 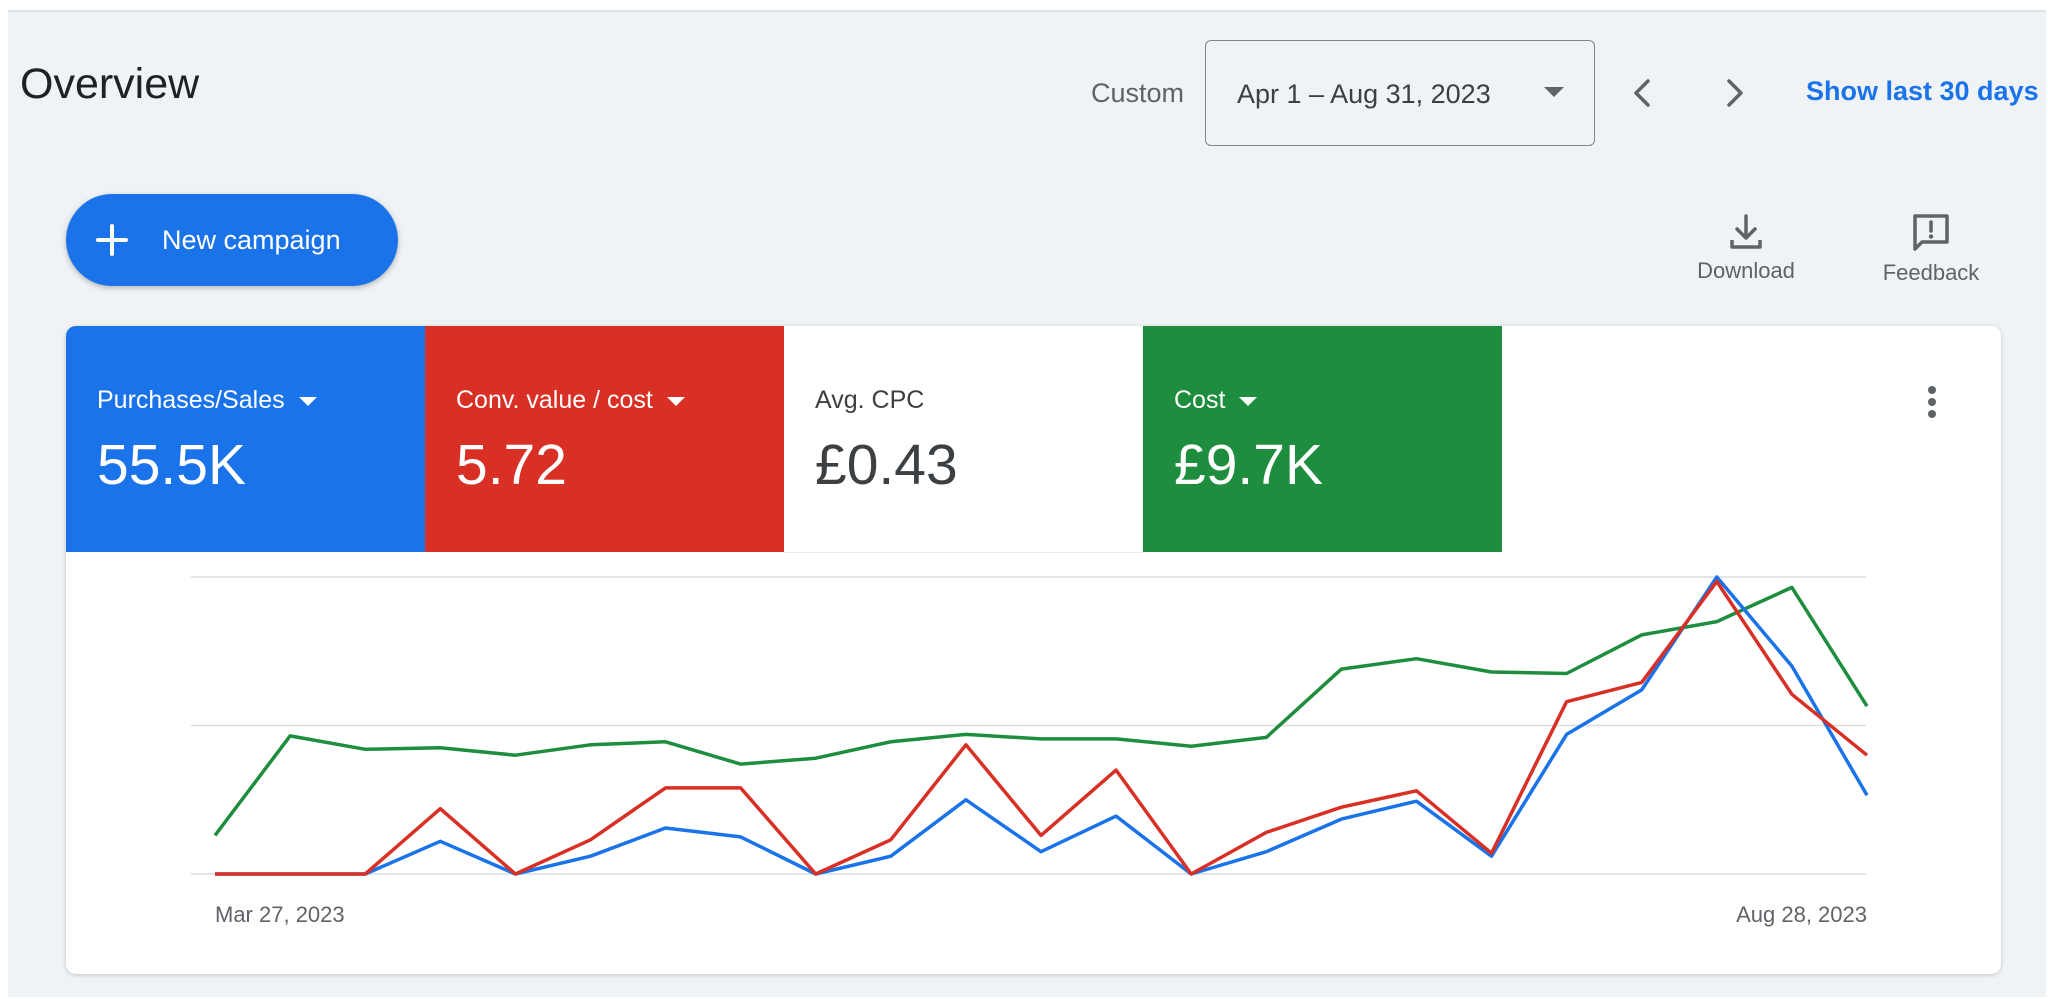 What do you see at coordinates (886, 465) in the screenshot?
I see `metric-value: £0.43` at bounding box center [886, 465].